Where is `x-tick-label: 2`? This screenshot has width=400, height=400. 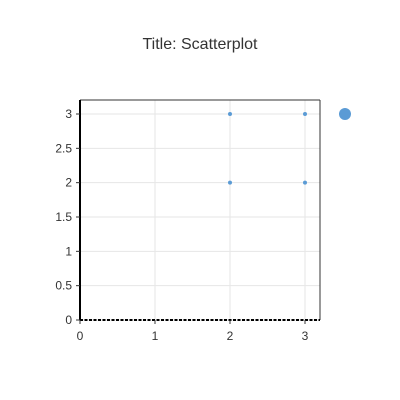 x-tick-label: 2 is located at coordinates (230, 336).